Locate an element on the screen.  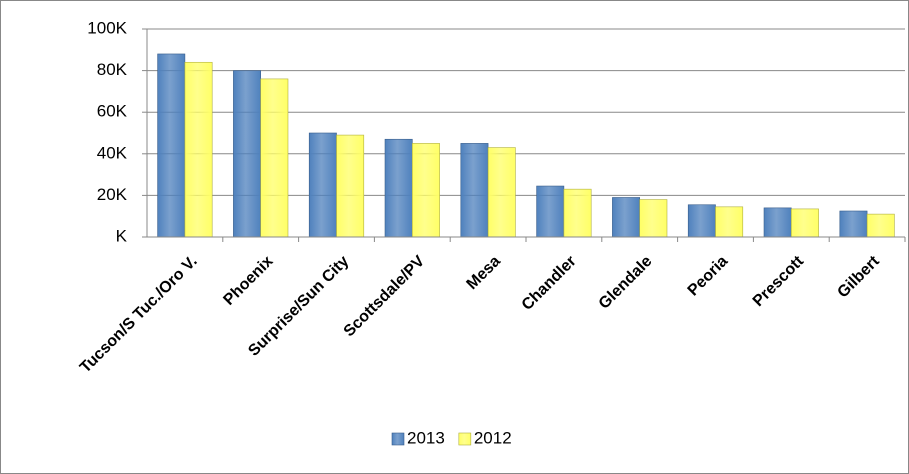
y-tick-label: K is located at coordinates (122, 235).